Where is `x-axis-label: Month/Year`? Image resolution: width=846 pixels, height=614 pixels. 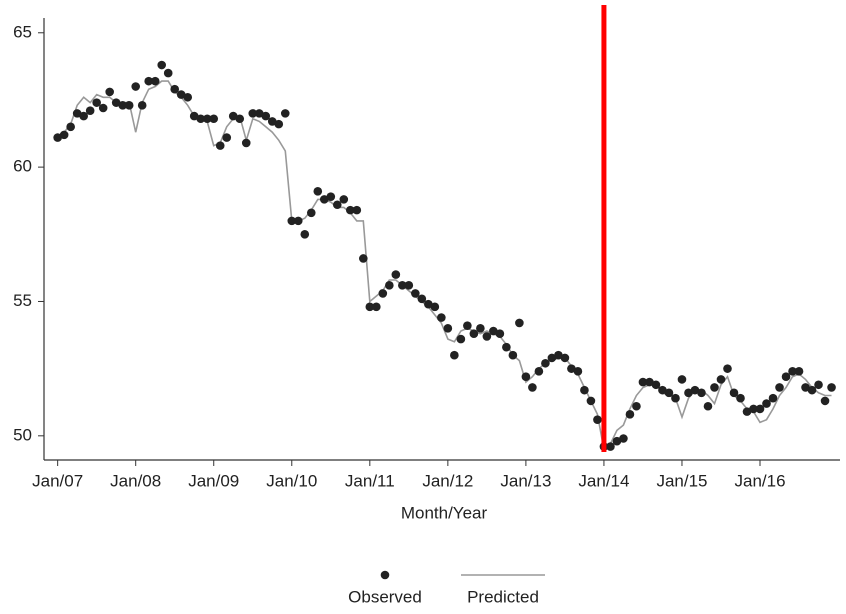 x-axis-label: Month/Year is located at coordinates (444, 512).